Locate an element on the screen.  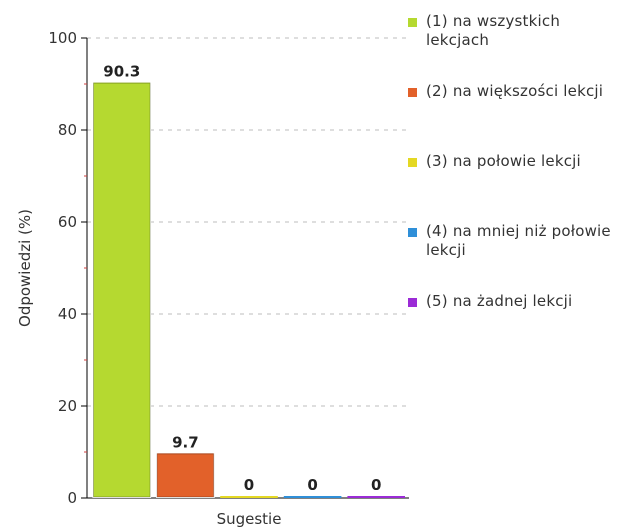
legend-item: (4) na mniej niż połowie lekcji is located at coordinates (512, 253).